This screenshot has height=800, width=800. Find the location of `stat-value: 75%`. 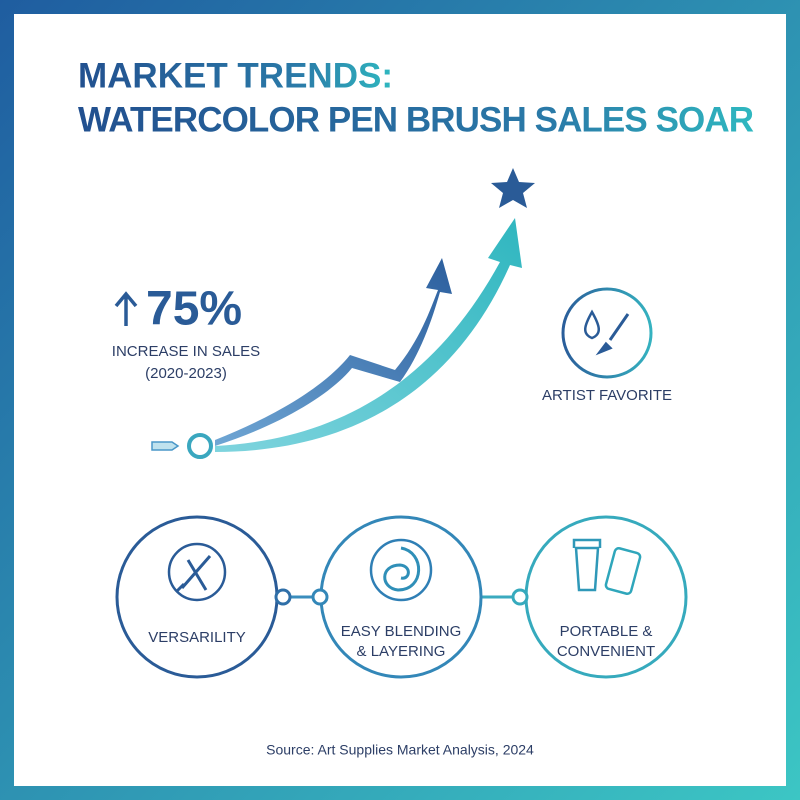

stat-value: 75% is located at coordinates (194, 309).